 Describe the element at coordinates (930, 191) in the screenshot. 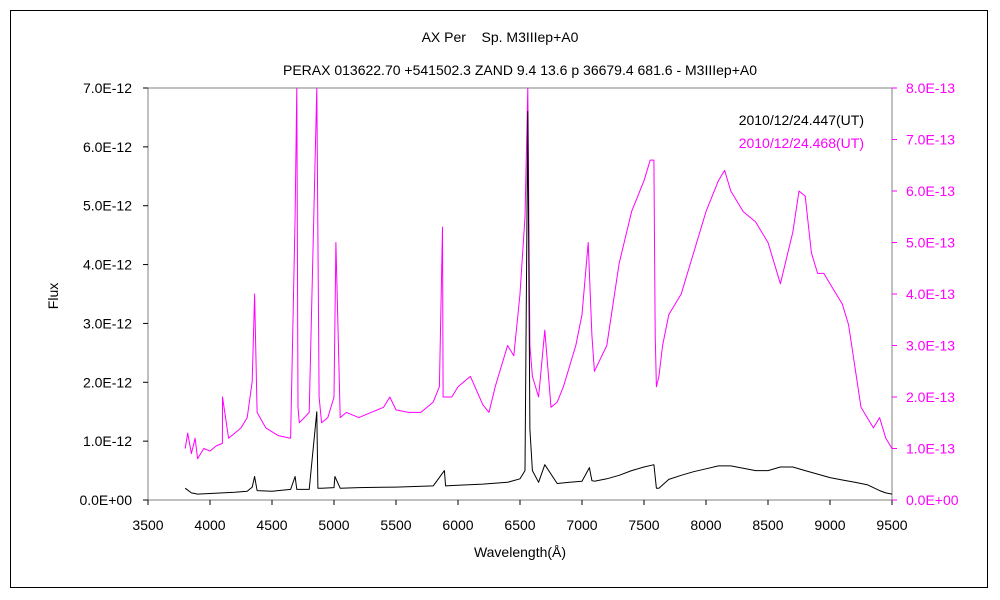

I see `y-right-tick-label: 6.0E-13` at that location.